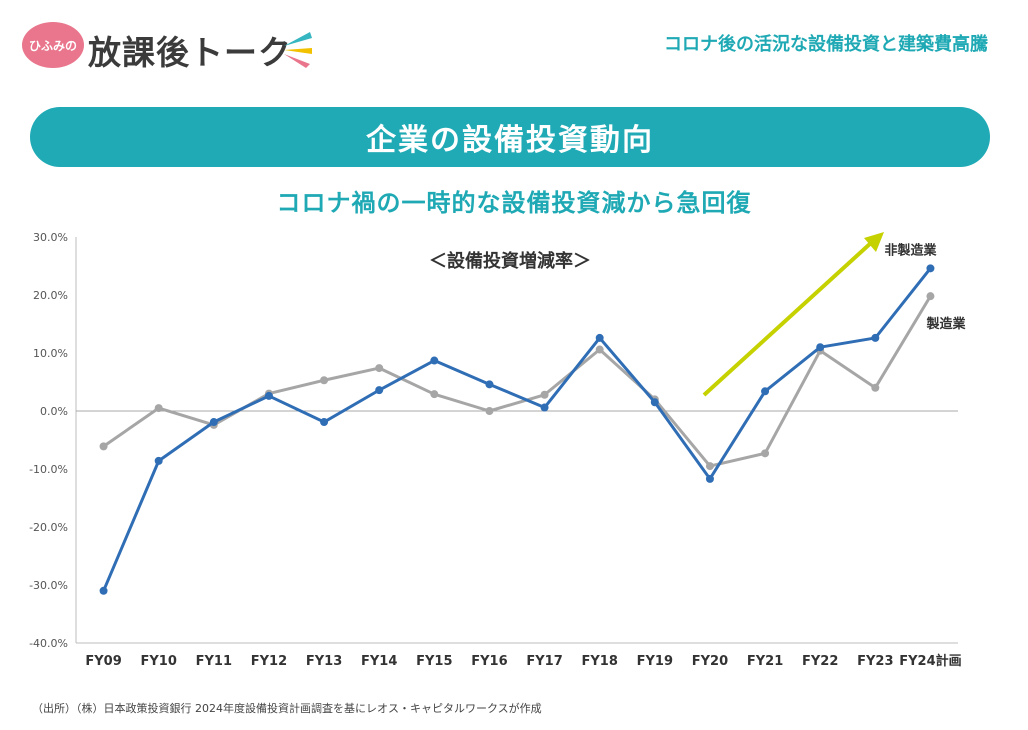  What do you see at coordinates (930, 661) in the screenshot?
I see `x-tick-label: FY24計画` at bounding box center [930, 661].